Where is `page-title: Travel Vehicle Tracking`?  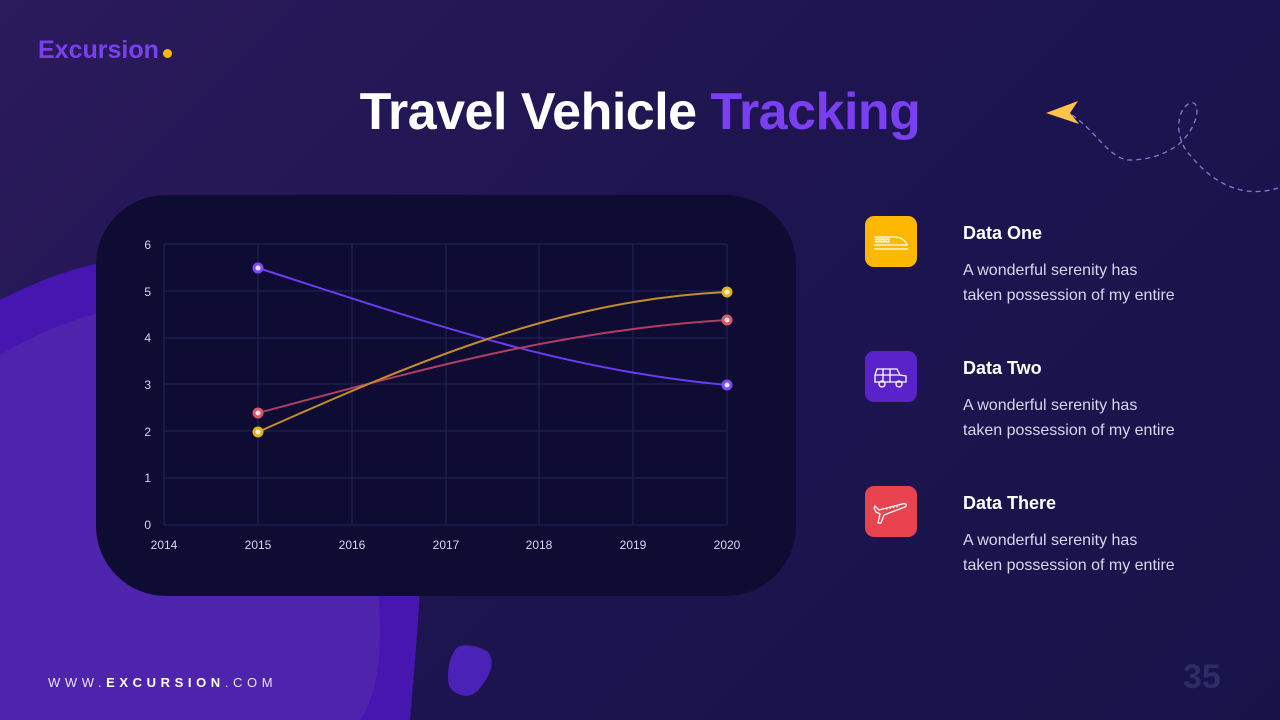 page-title: Travel Vehicle Tracking is located at coordinates (640, 112).